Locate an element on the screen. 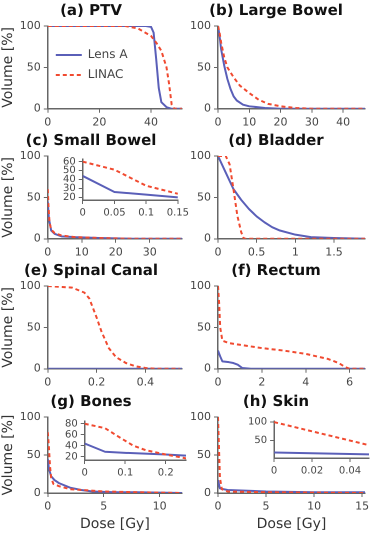  x-tick-label: 0.05 is located at coordinates (114, 213).